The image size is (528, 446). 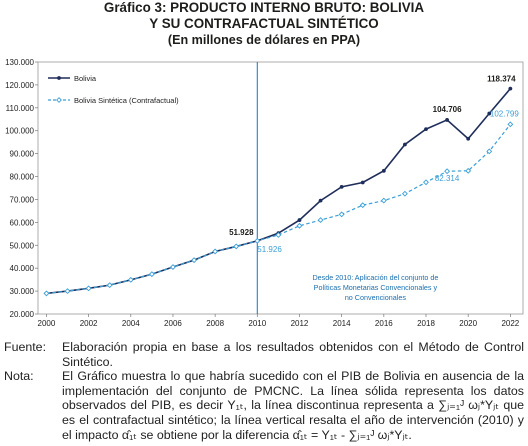 What do you see at coordinates (131, 323) in the screenshot?
I see `x-tick-label: 2004` at bounding box center [131, 323].